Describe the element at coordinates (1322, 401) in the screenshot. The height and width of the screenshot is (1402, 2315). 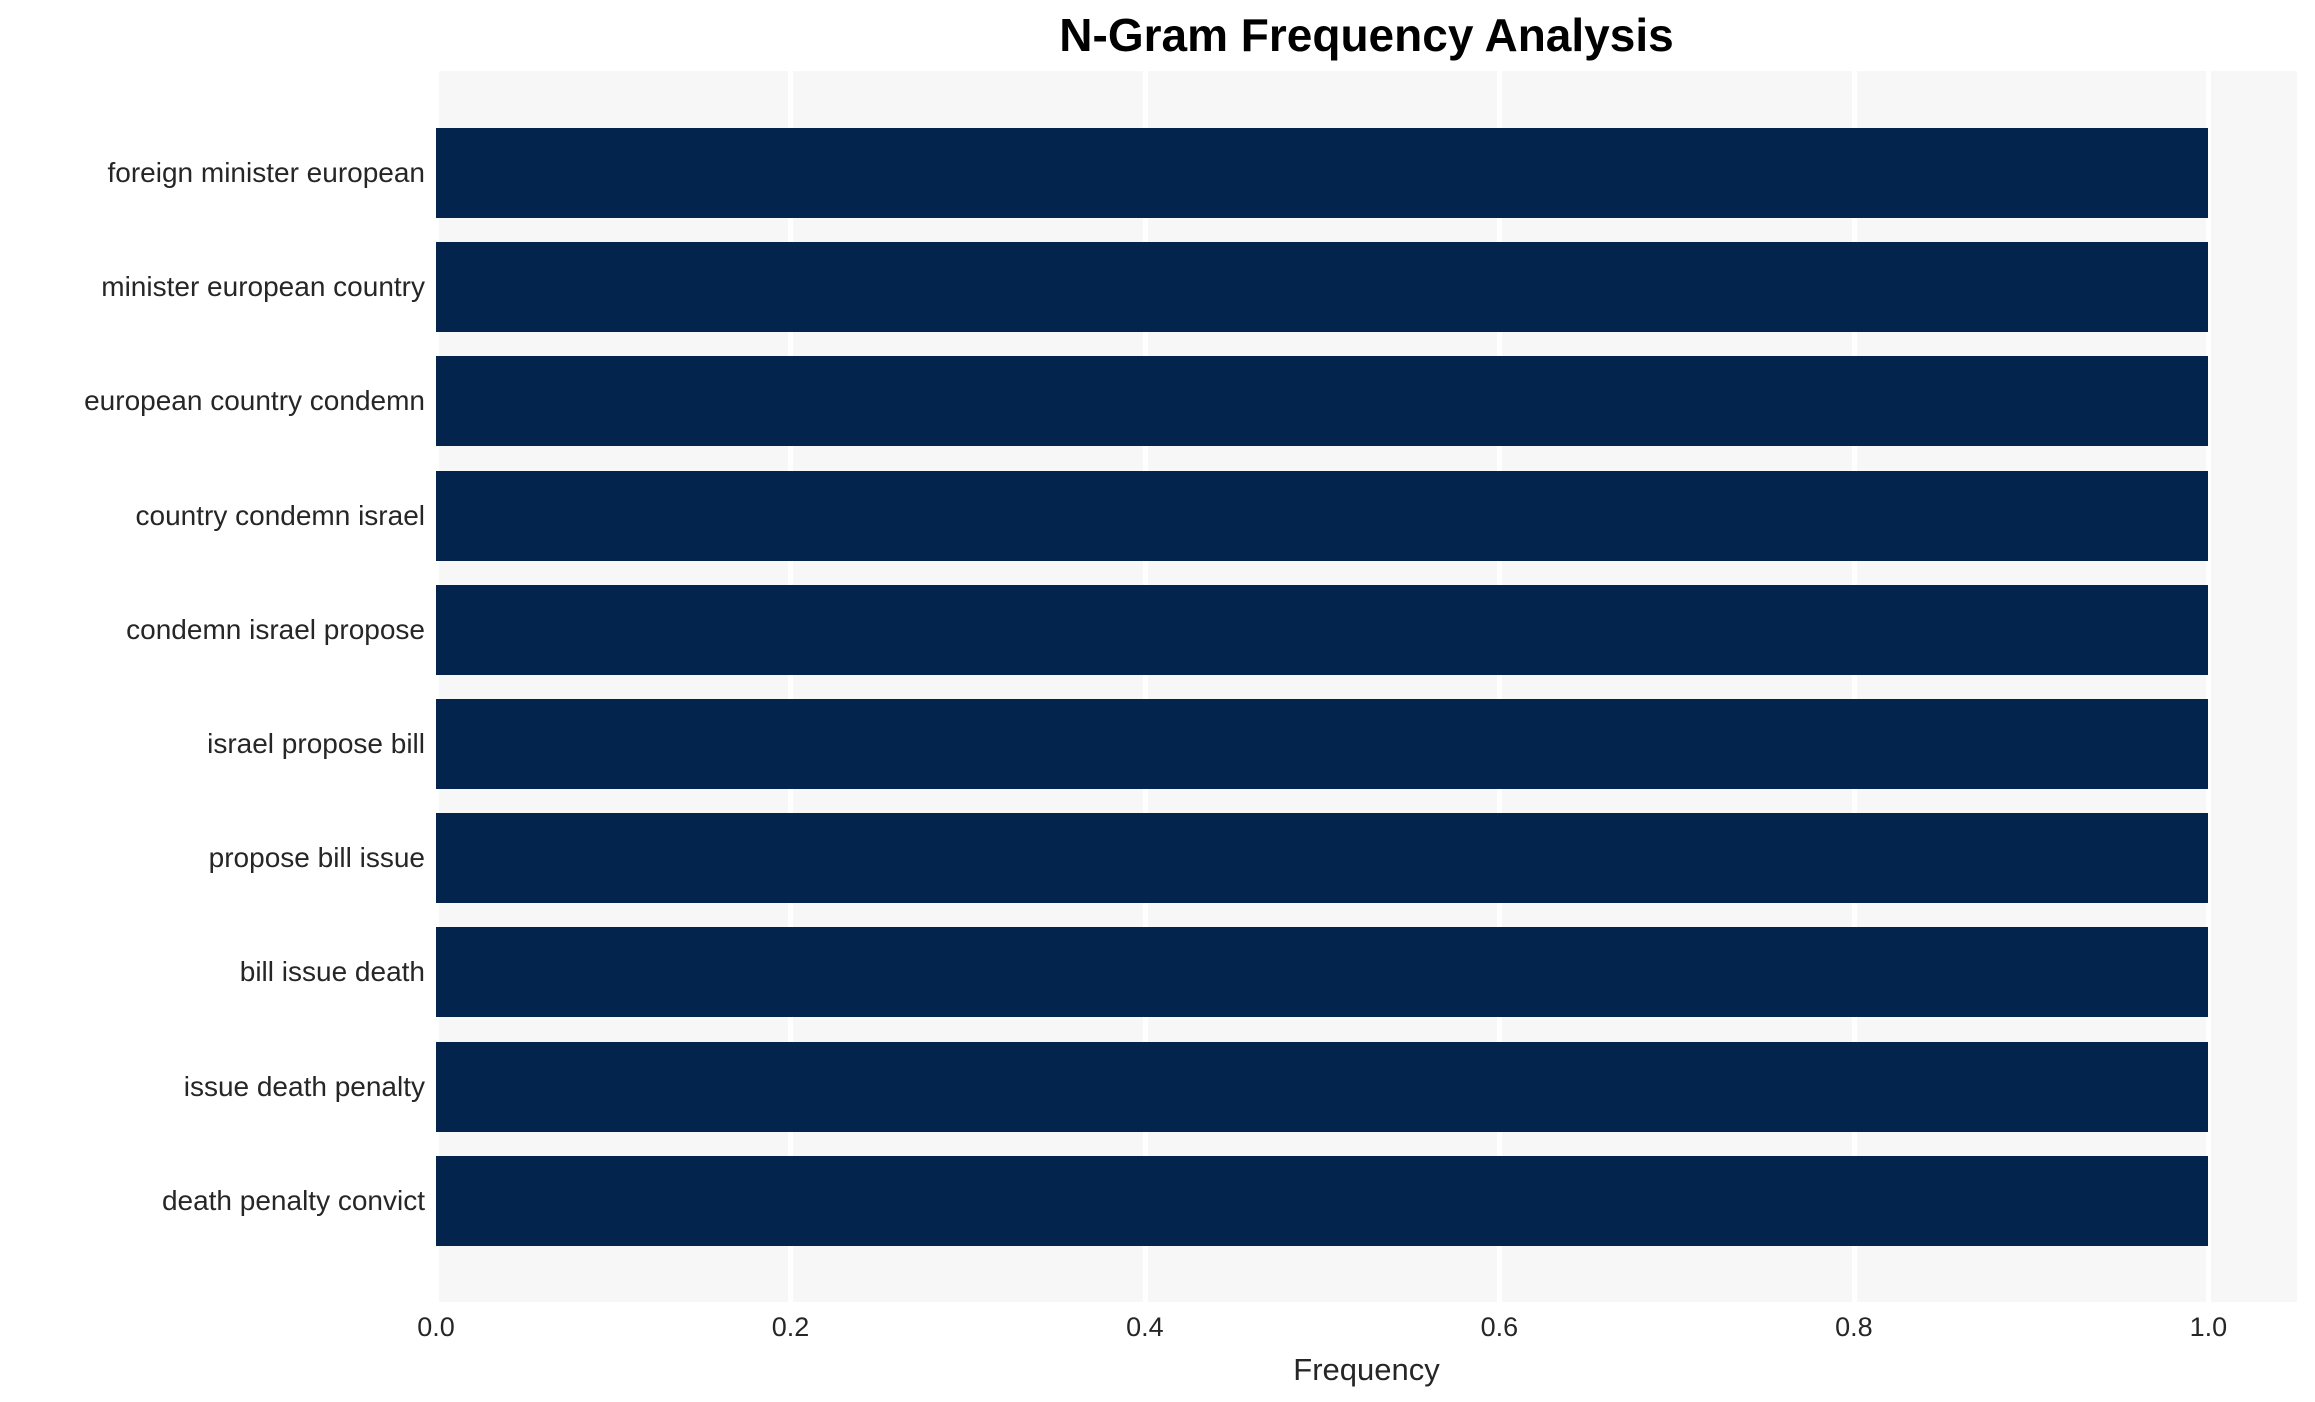
I see `bar-european-country-condemn` at that location.